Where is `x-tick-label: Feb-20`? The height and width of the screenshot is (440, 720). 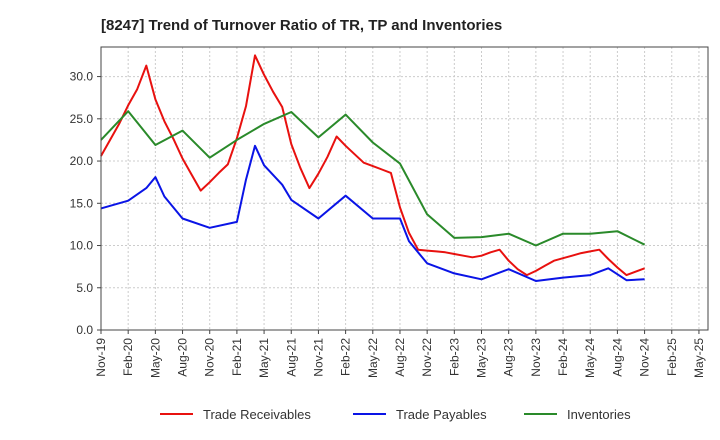 x-tick-label: Feb-20 is located at coordinates (128, 357).